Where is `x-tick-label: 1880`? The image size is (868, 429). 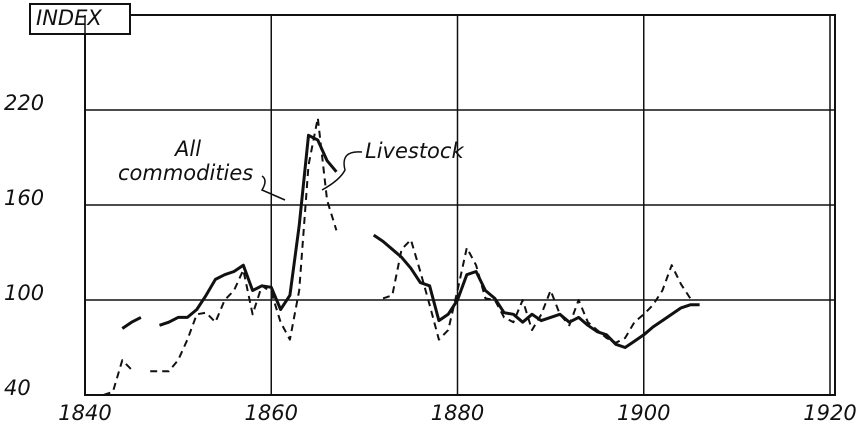 x-tick-label: 1880 is located at coordinates (457, 413).